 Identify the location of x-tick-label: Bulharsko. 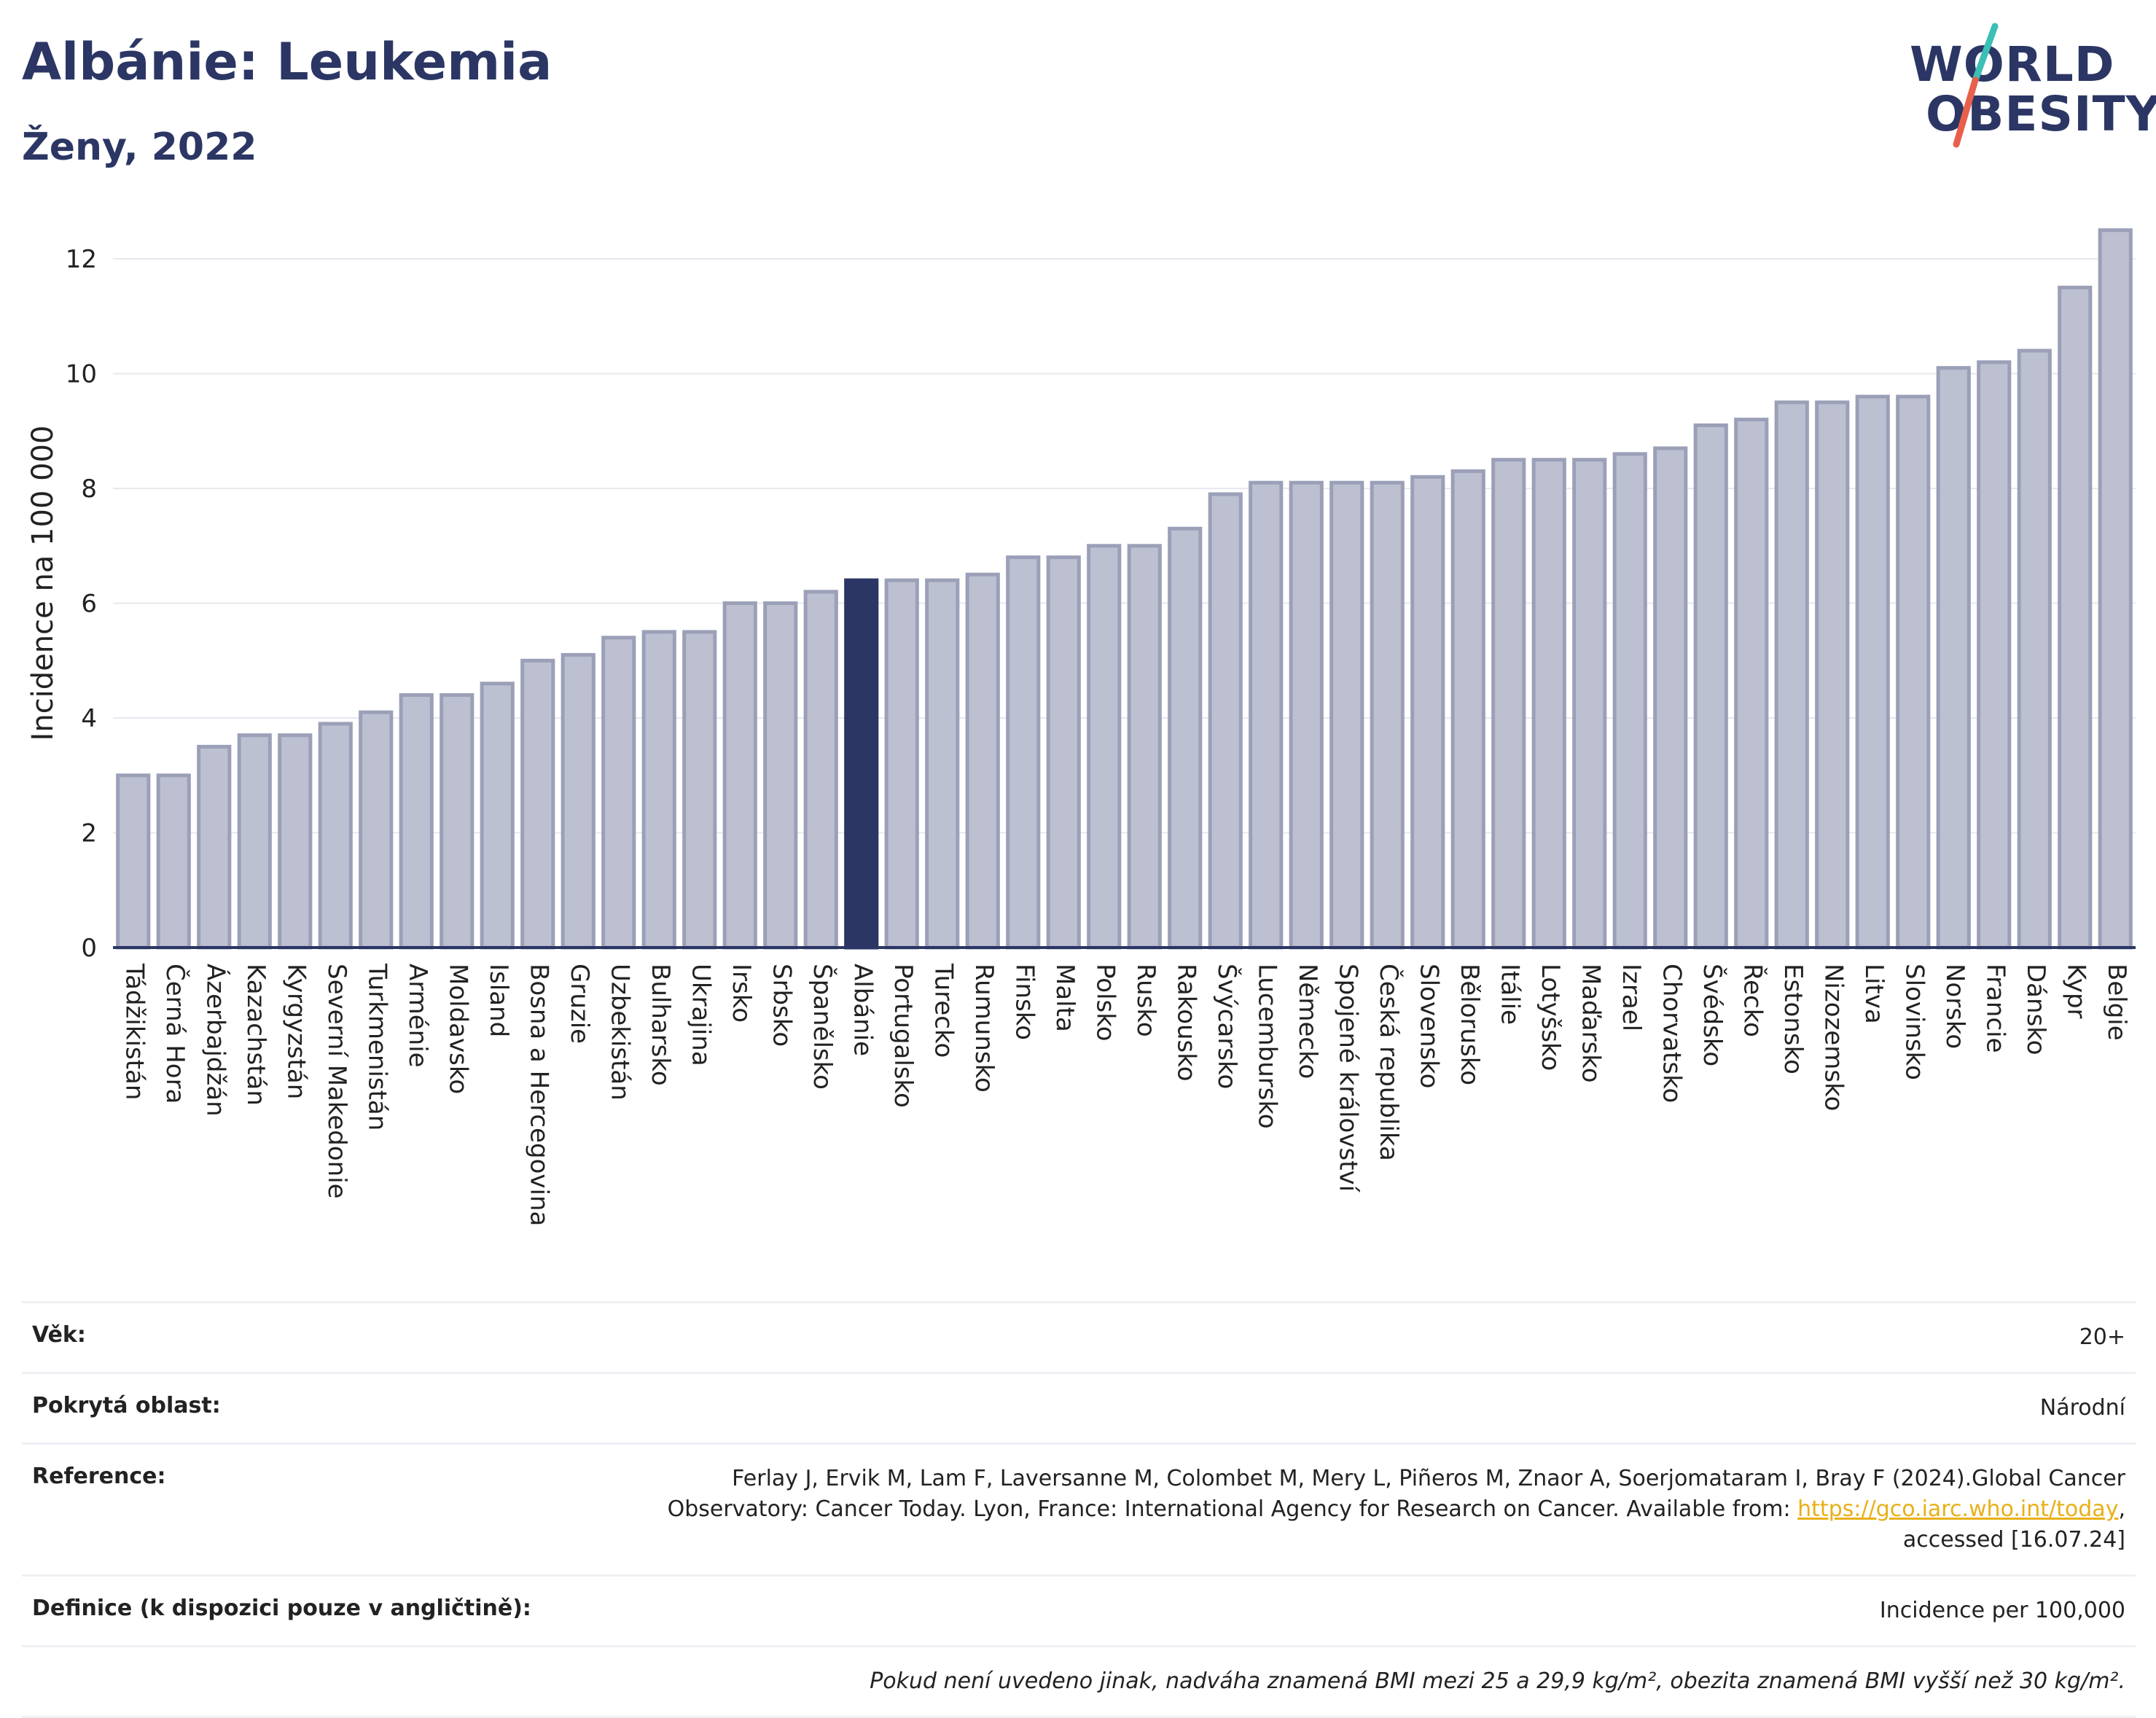
(660, 1025).